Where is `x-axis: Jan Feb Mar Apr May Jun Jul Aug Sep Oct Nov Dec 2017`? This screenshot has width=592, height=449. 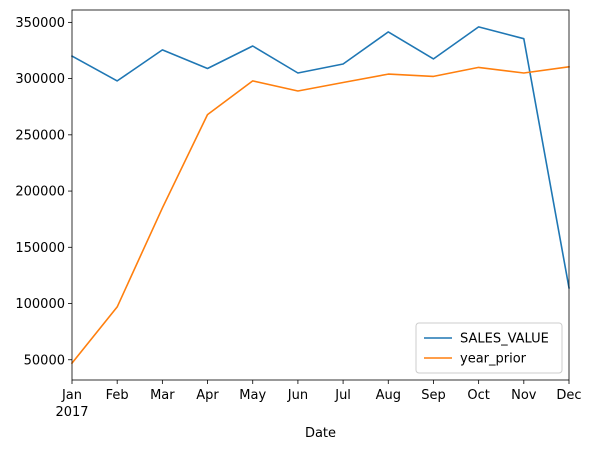 x-axis: Jan Feb Mar Apr May Jun Jul Aug Sep Oct Nov Dec 2017 is located at coordinates (318, 400).